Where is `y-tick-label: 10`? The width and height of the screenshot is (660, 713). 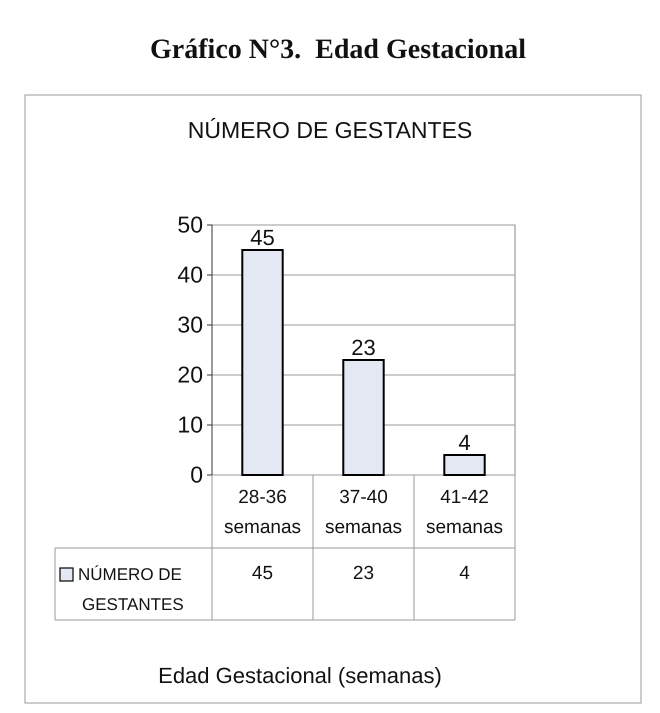
y-tick-label: 10 is located at coordinates (190, 424).